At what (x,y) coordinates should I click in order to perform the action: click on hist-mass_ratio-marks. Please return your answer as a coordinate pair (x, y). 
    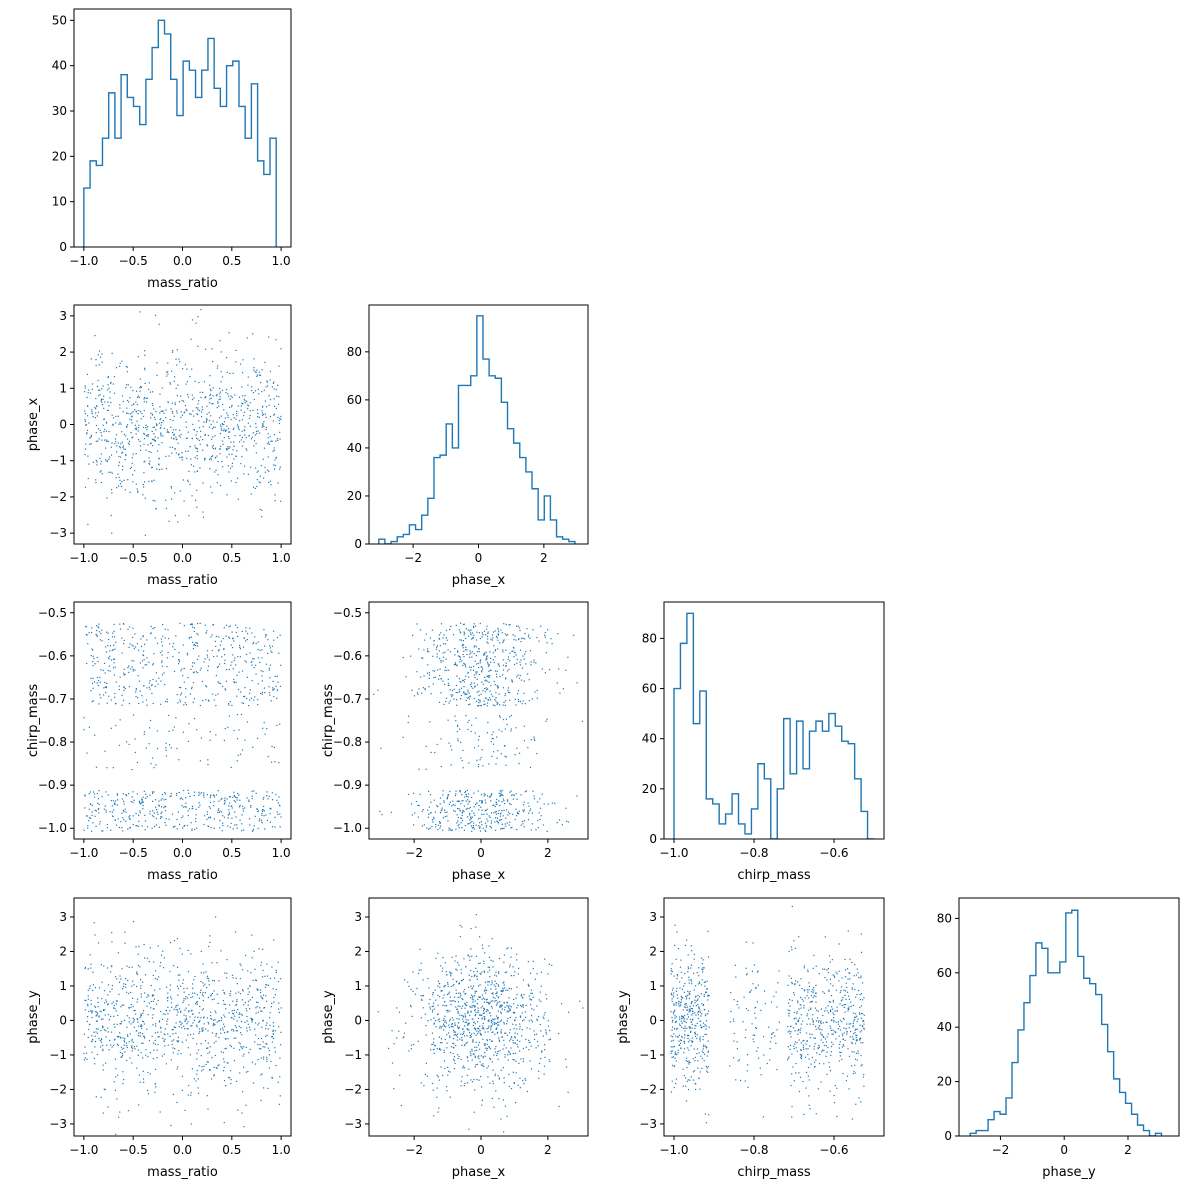
    Looking at the image, I should click on (180, 133).